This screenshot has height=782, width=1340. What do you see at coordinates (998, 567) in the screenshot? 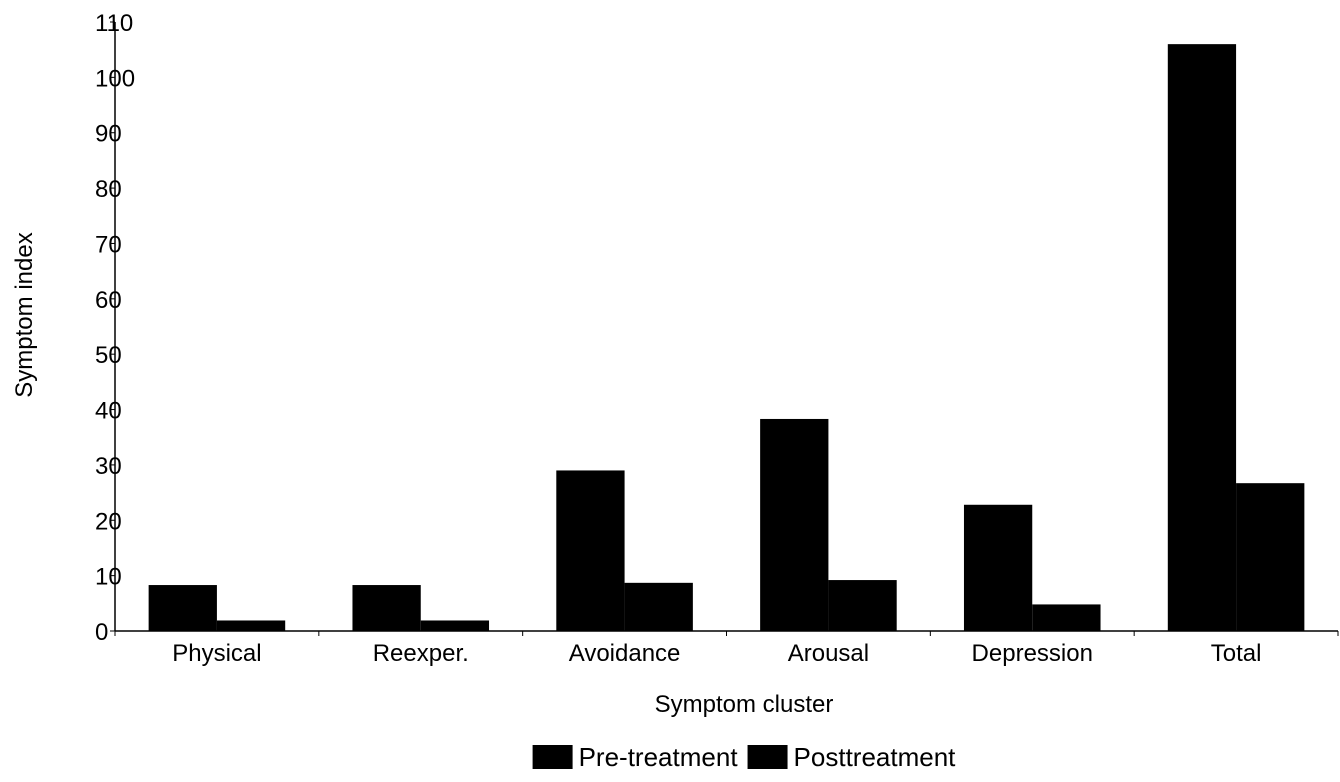
I see `bar-pre-treatment-depression` at bounding box center [998, 567].